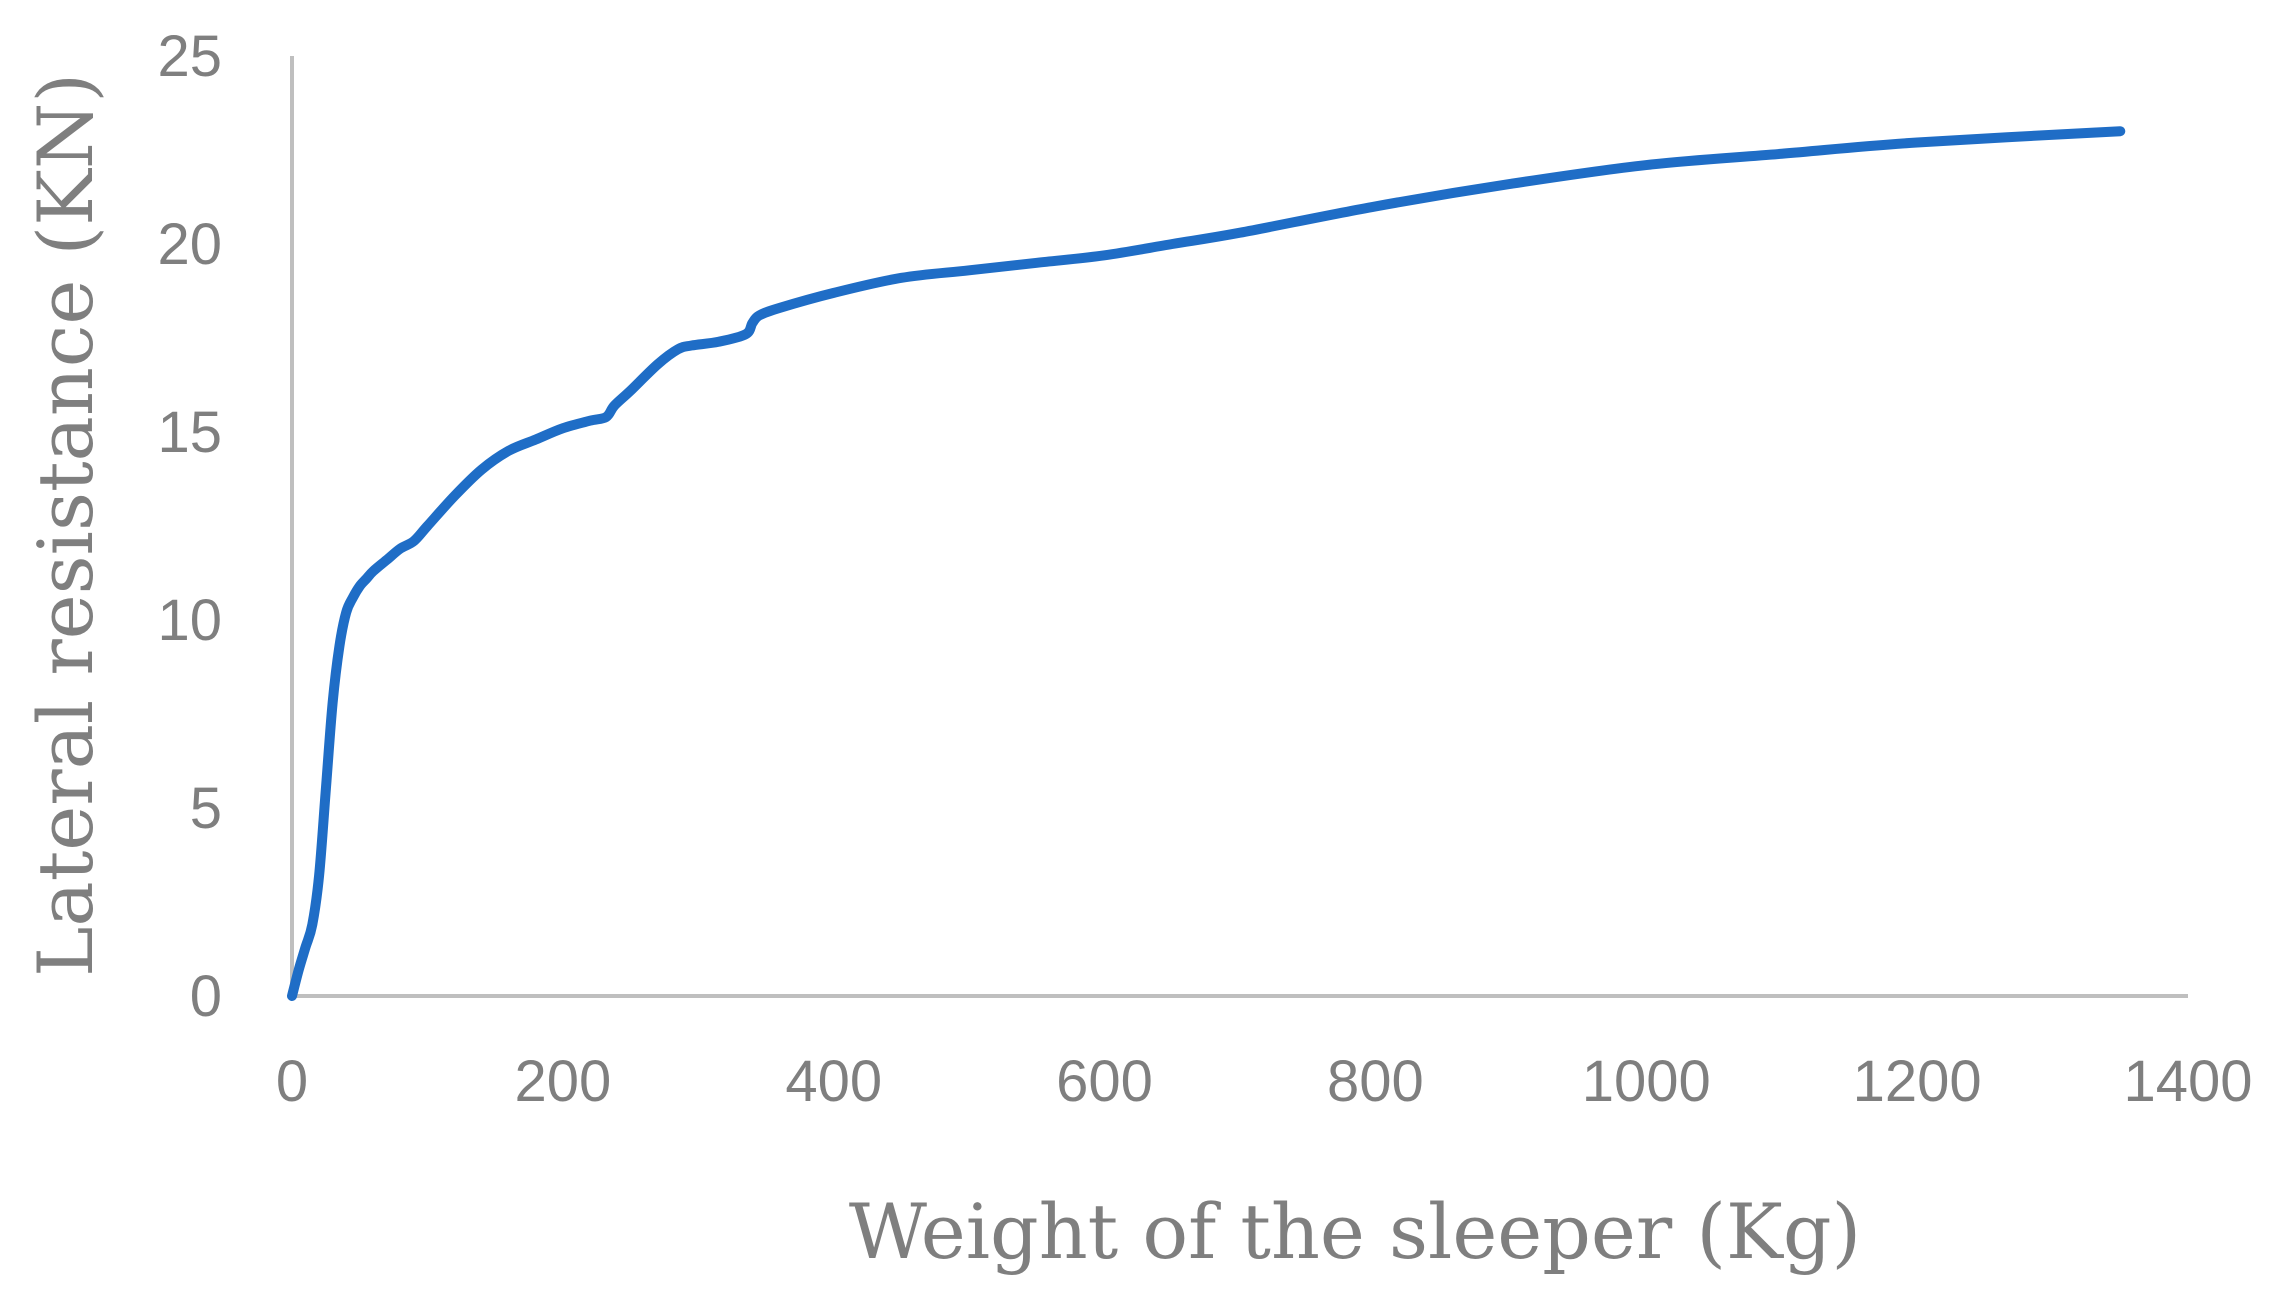 Image resolution: width=2269 pixels, height=1295 pixels. Describe the element at coordinates (1355, 1231) in the screenshot. I see `x-axis-title: Weight of the sleeper (Kg)` at that location.